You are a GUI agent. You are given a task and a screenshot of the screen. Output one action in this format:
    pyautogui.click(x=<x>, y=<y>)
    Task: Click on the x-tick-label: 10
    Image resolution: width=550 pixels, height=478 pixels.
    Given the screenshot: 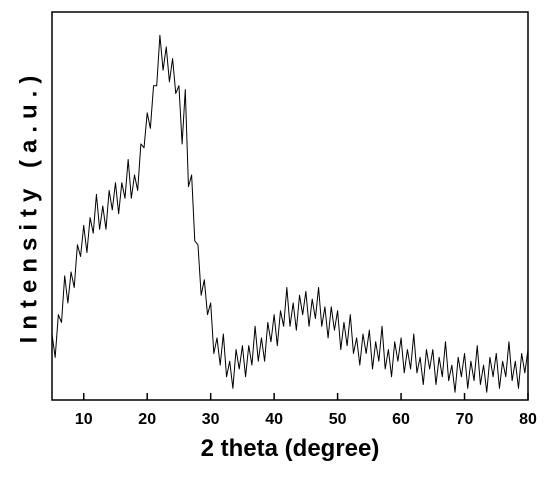 What is the action you would take?
    pyautogui.click(x=84, y=419)
    